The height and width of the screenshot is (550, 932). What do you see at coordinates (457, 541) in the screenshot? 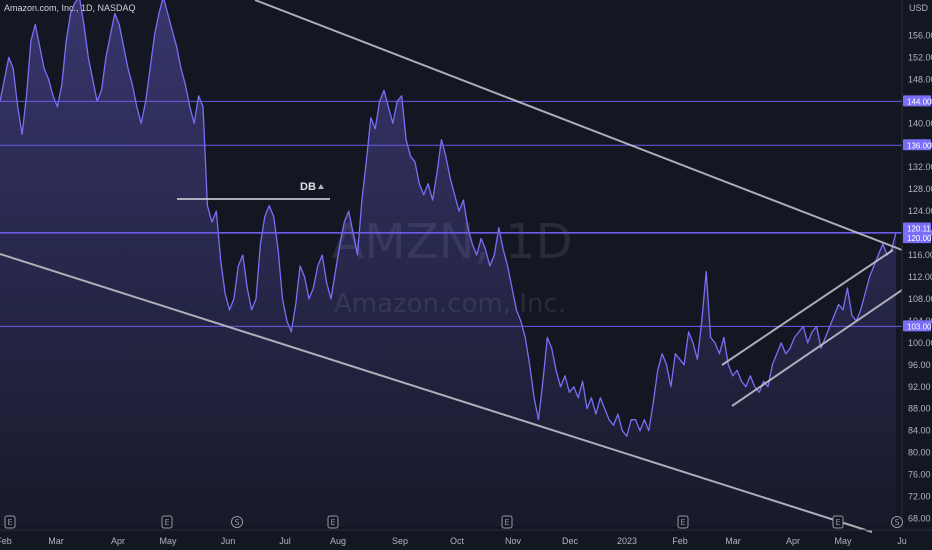
I see `time-axis-tick-label: Oct` at bounding box center [457, 541].